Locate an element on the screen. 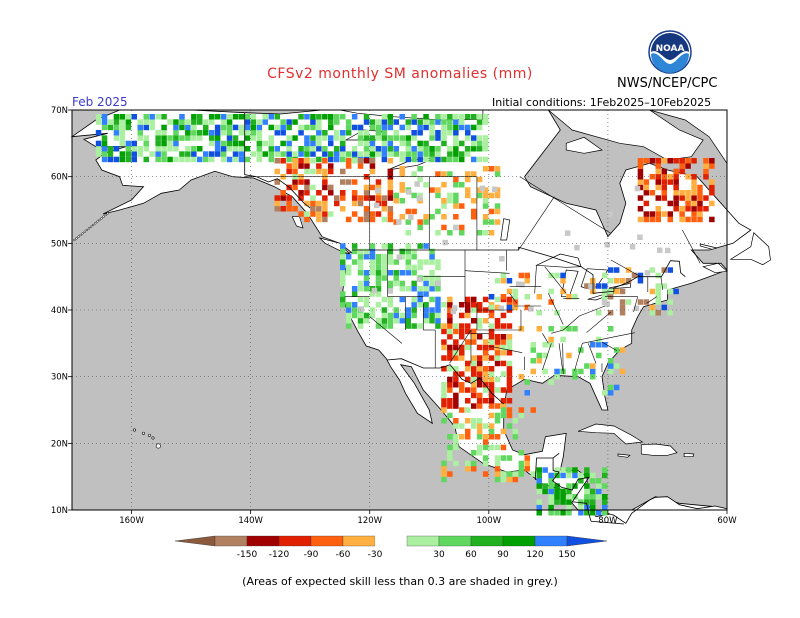  colorbar-segment is located at coordinates (423, 541).